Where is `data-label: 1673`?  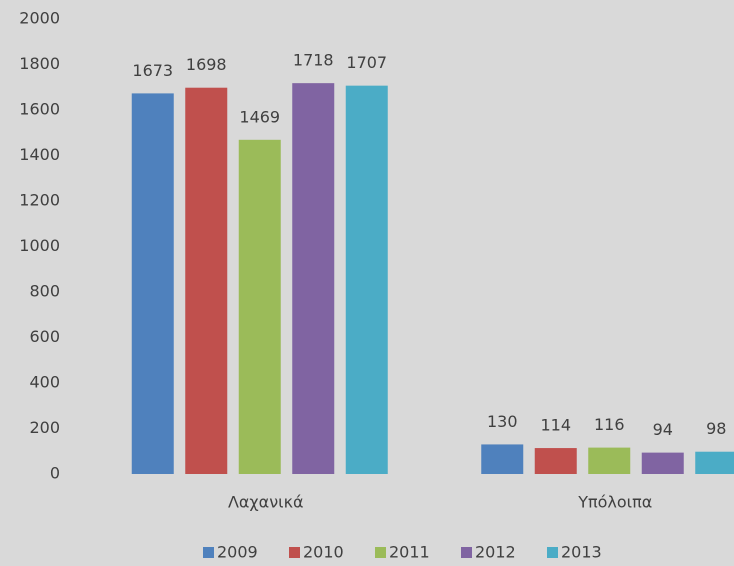 data-label: 1673 is located at coordinates (152, 70).